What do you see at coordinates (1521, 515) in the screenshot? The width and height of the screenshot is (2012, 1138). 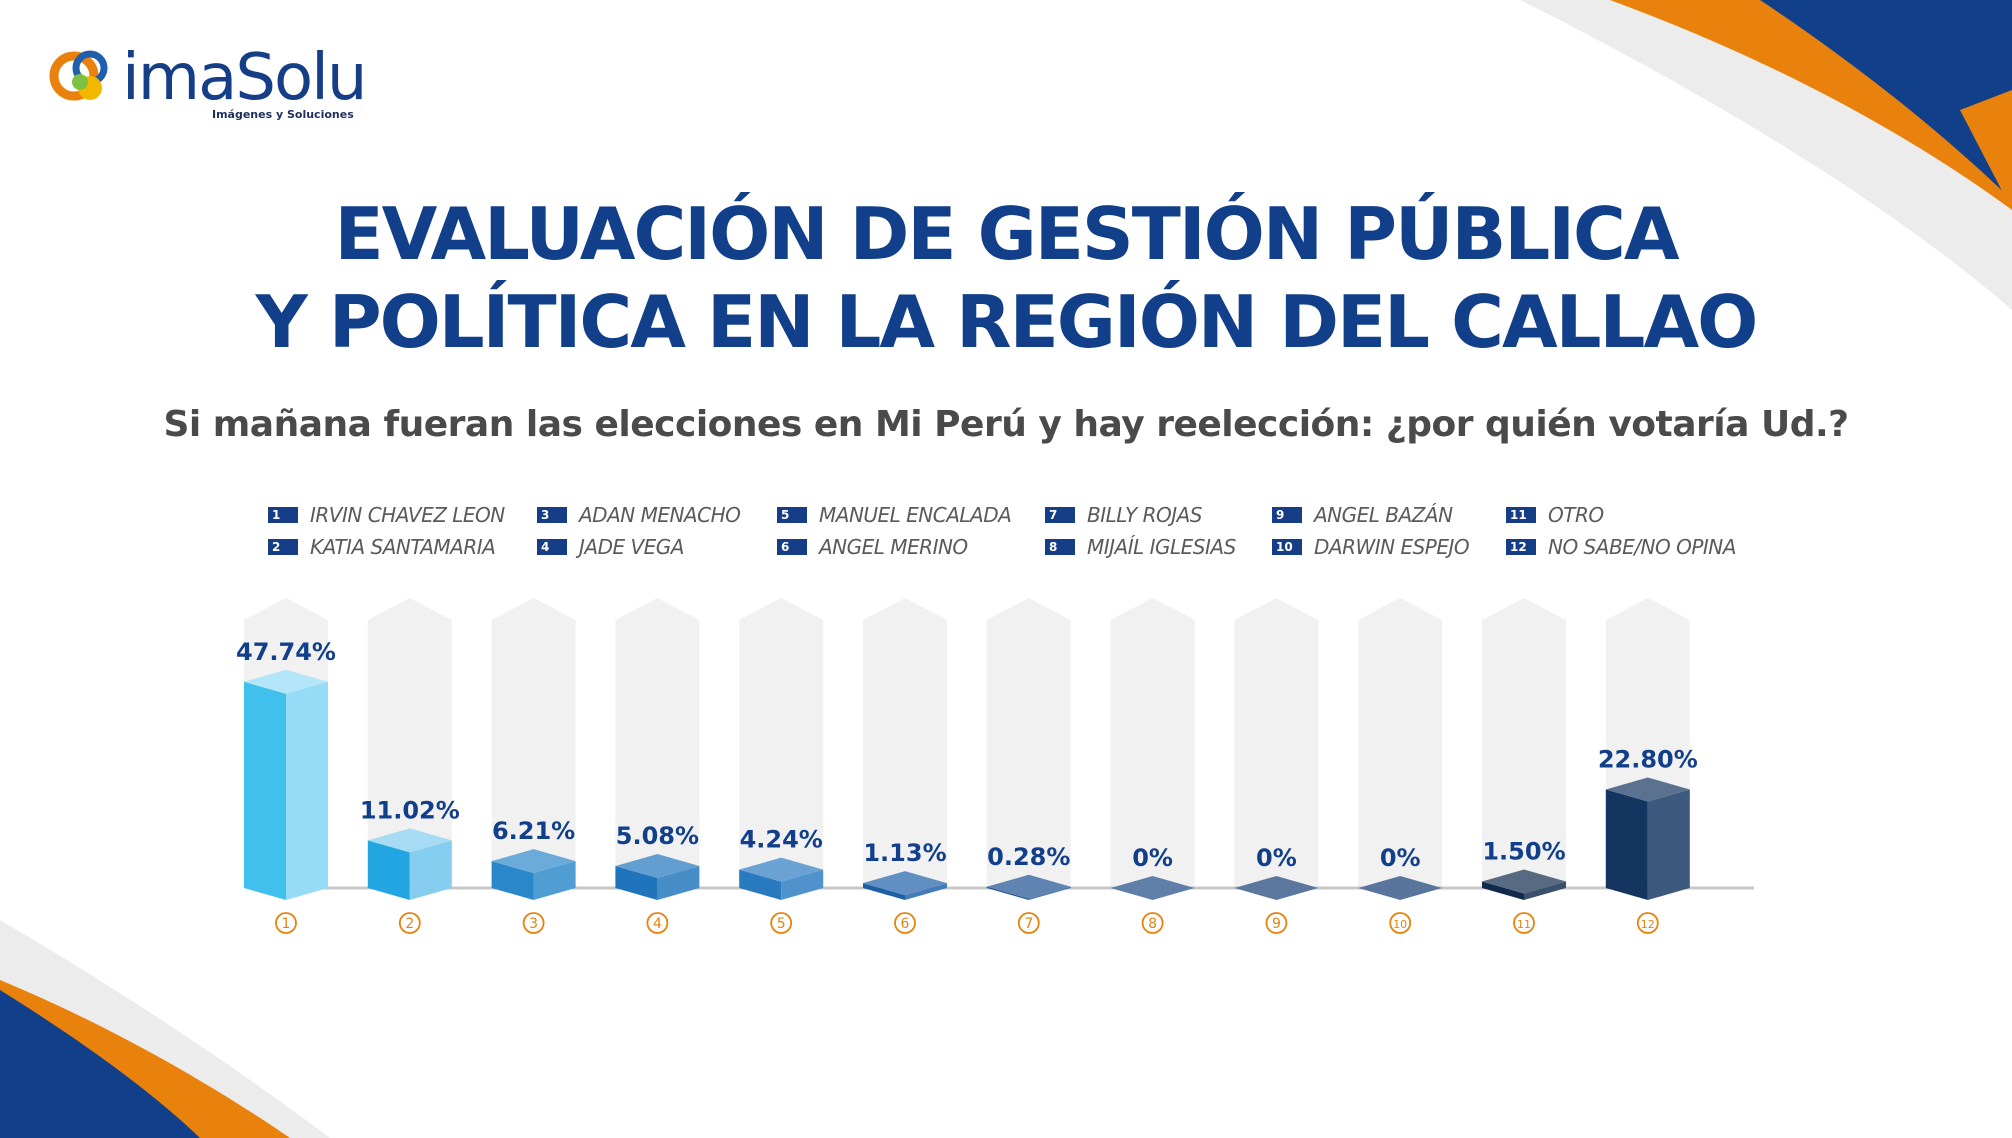 I see `legend-number: 11` at bounding box center [1521, 515].